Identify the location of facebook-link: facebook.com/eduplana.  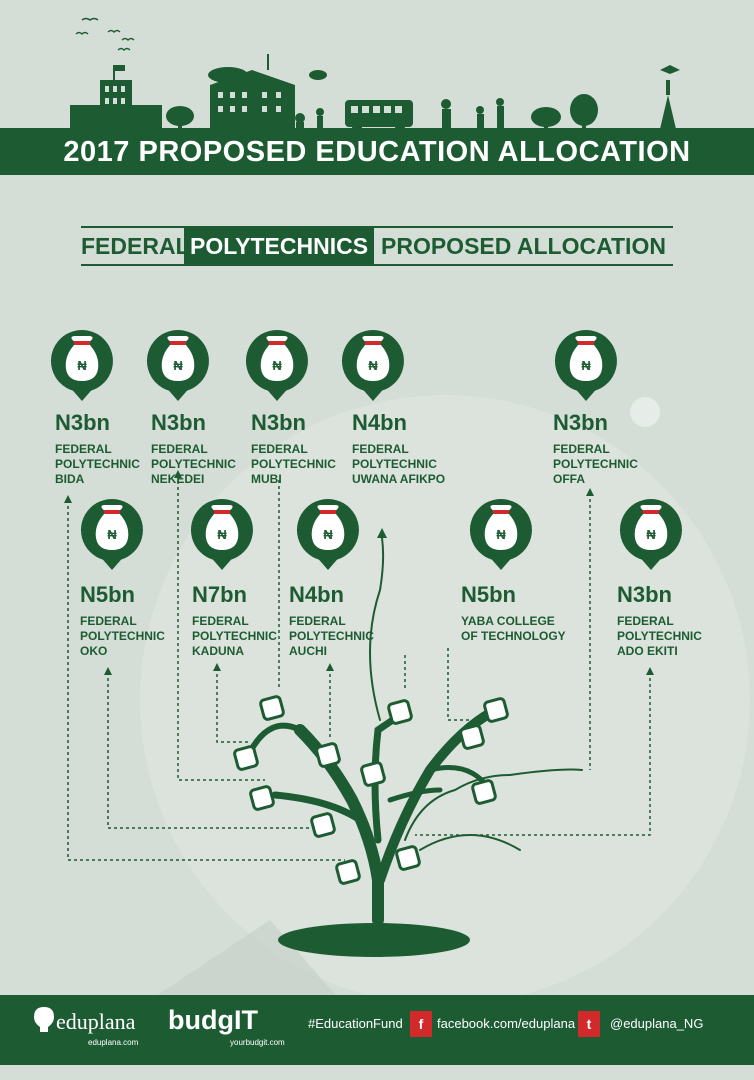
(506, 1023).